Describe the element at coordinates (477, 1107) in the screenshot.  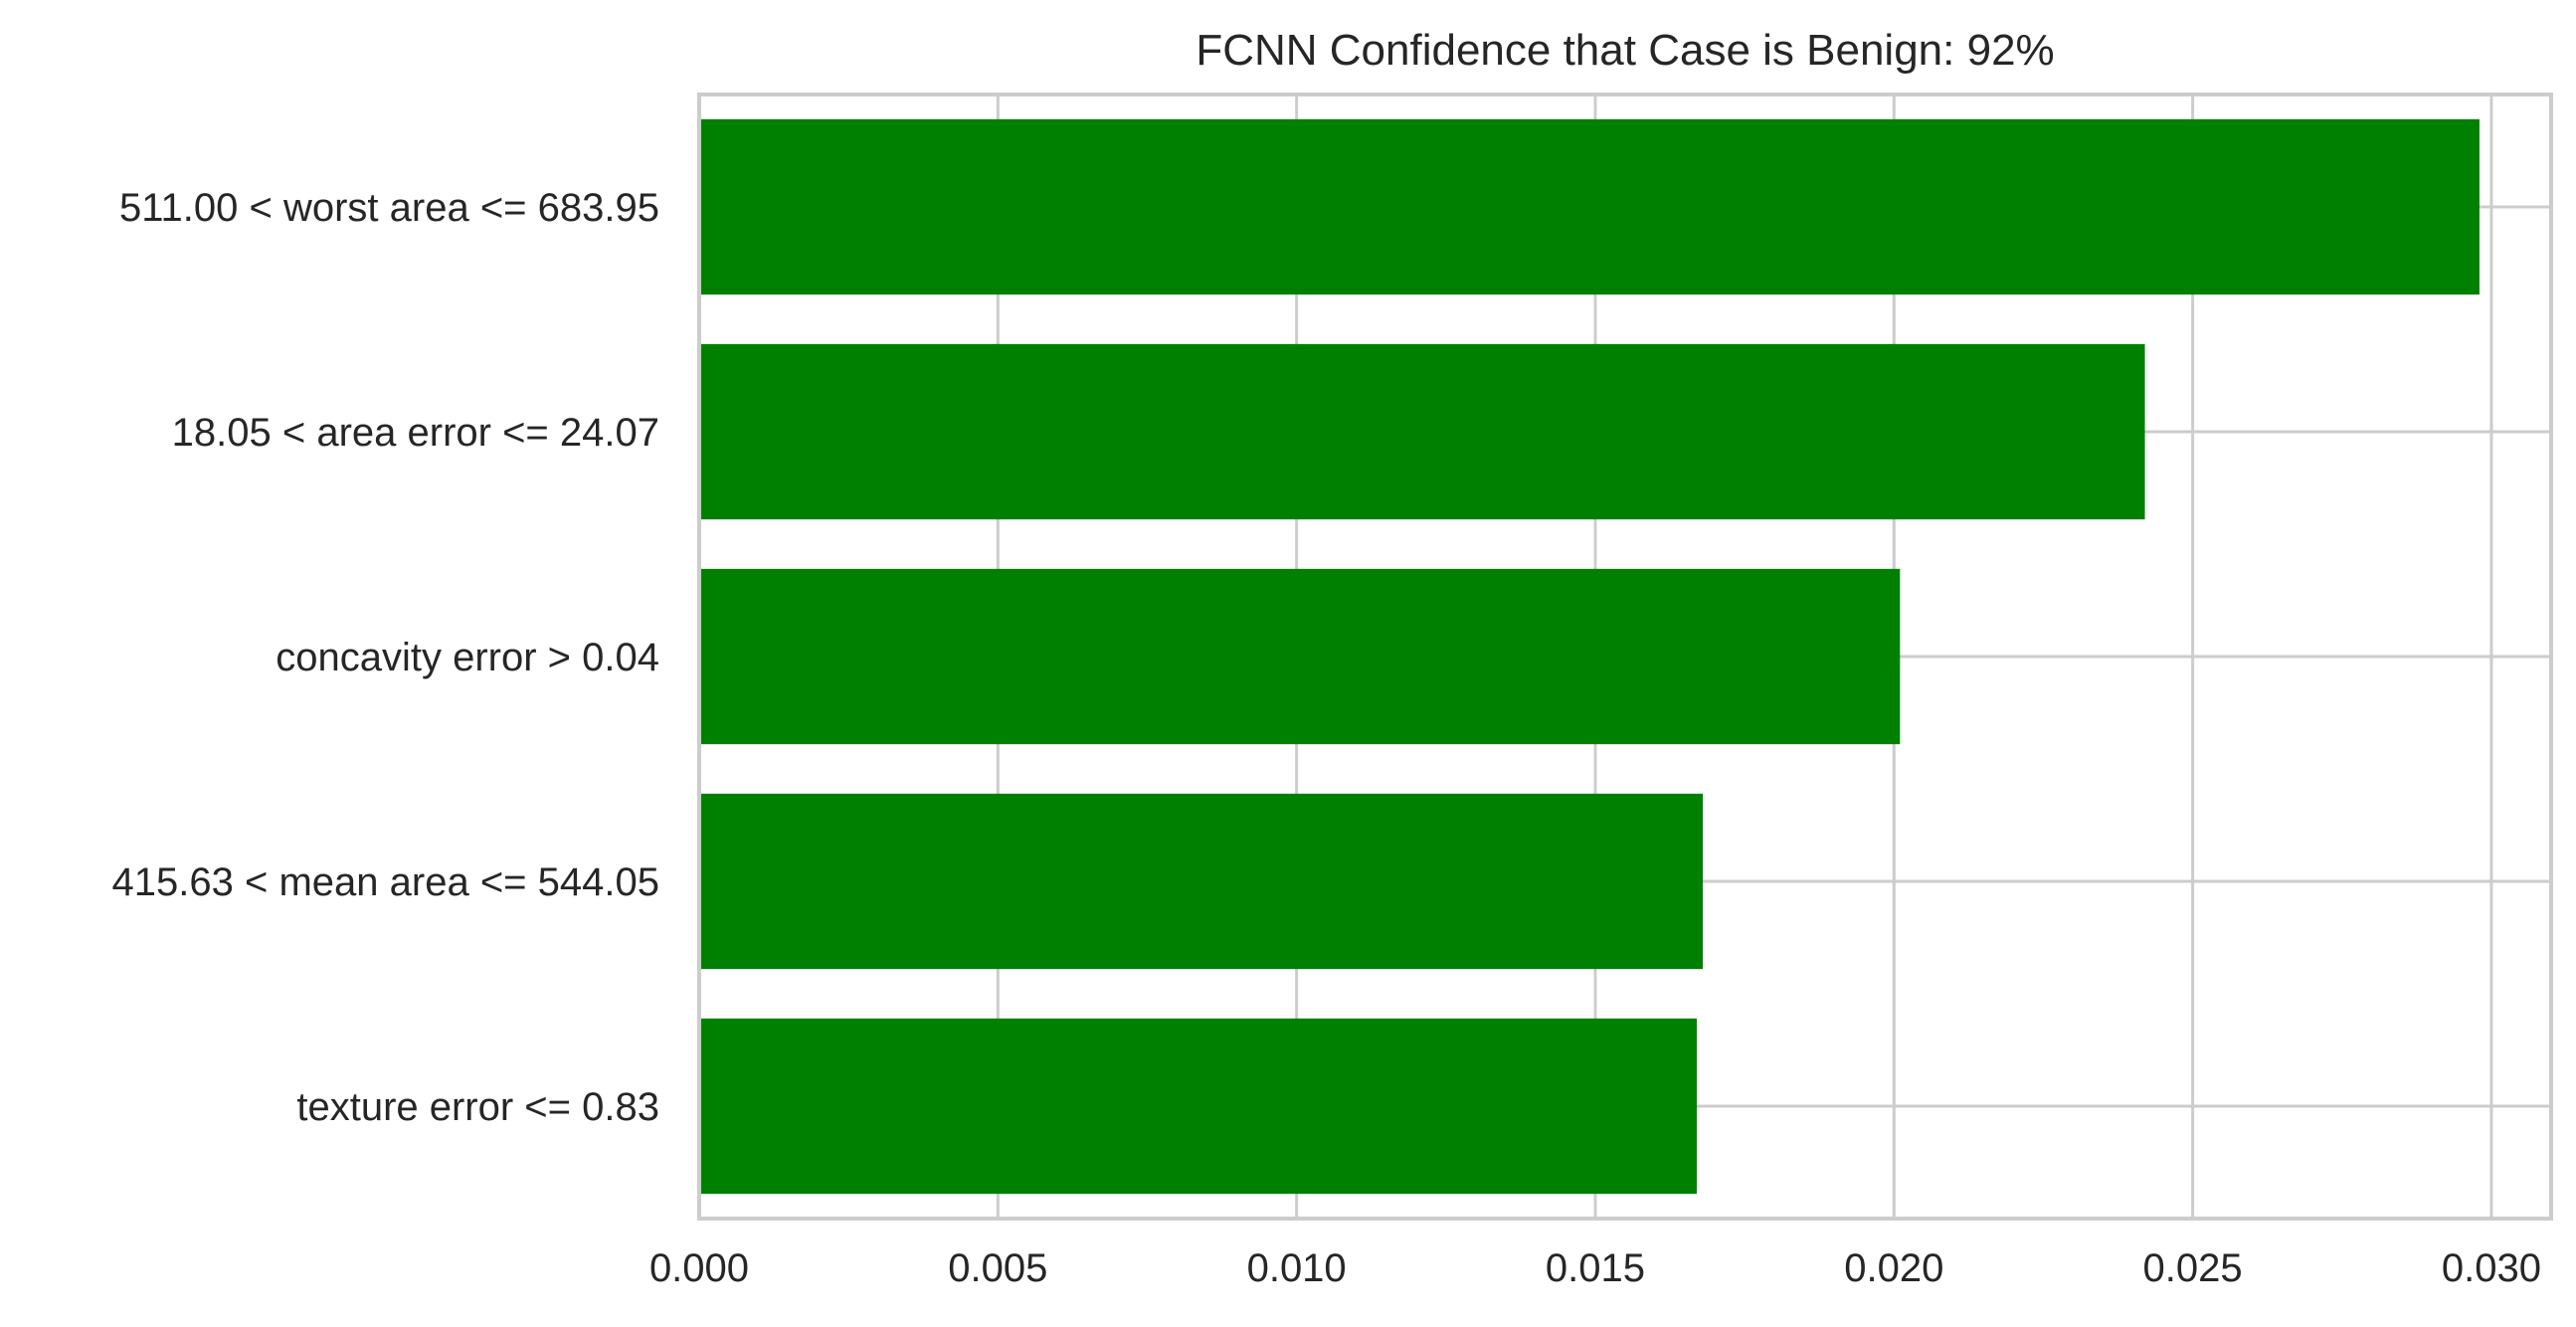
I see `y-tick-label: texture error <= 0.83` at that location.